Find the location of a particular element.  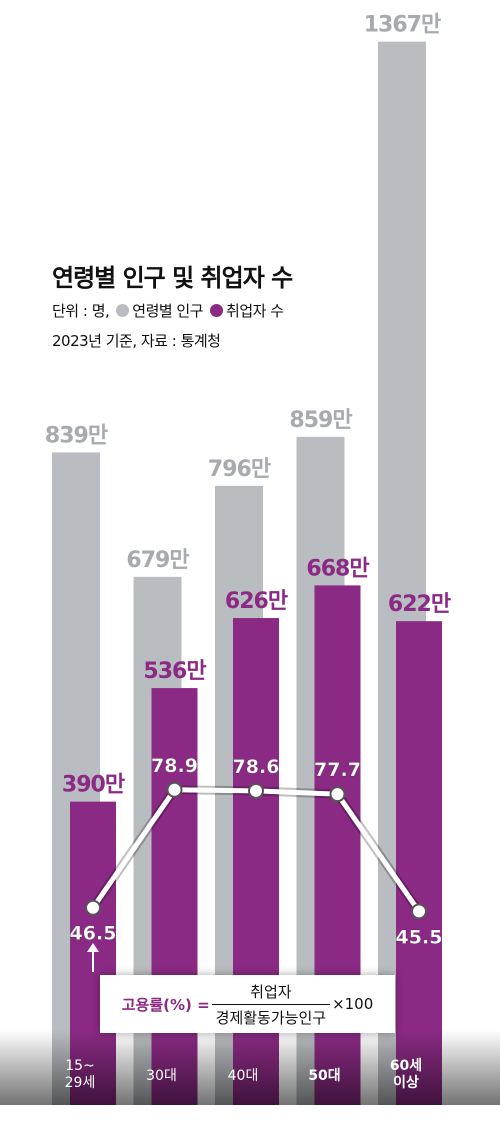

arrow-head is located at coordinates (93, 947).